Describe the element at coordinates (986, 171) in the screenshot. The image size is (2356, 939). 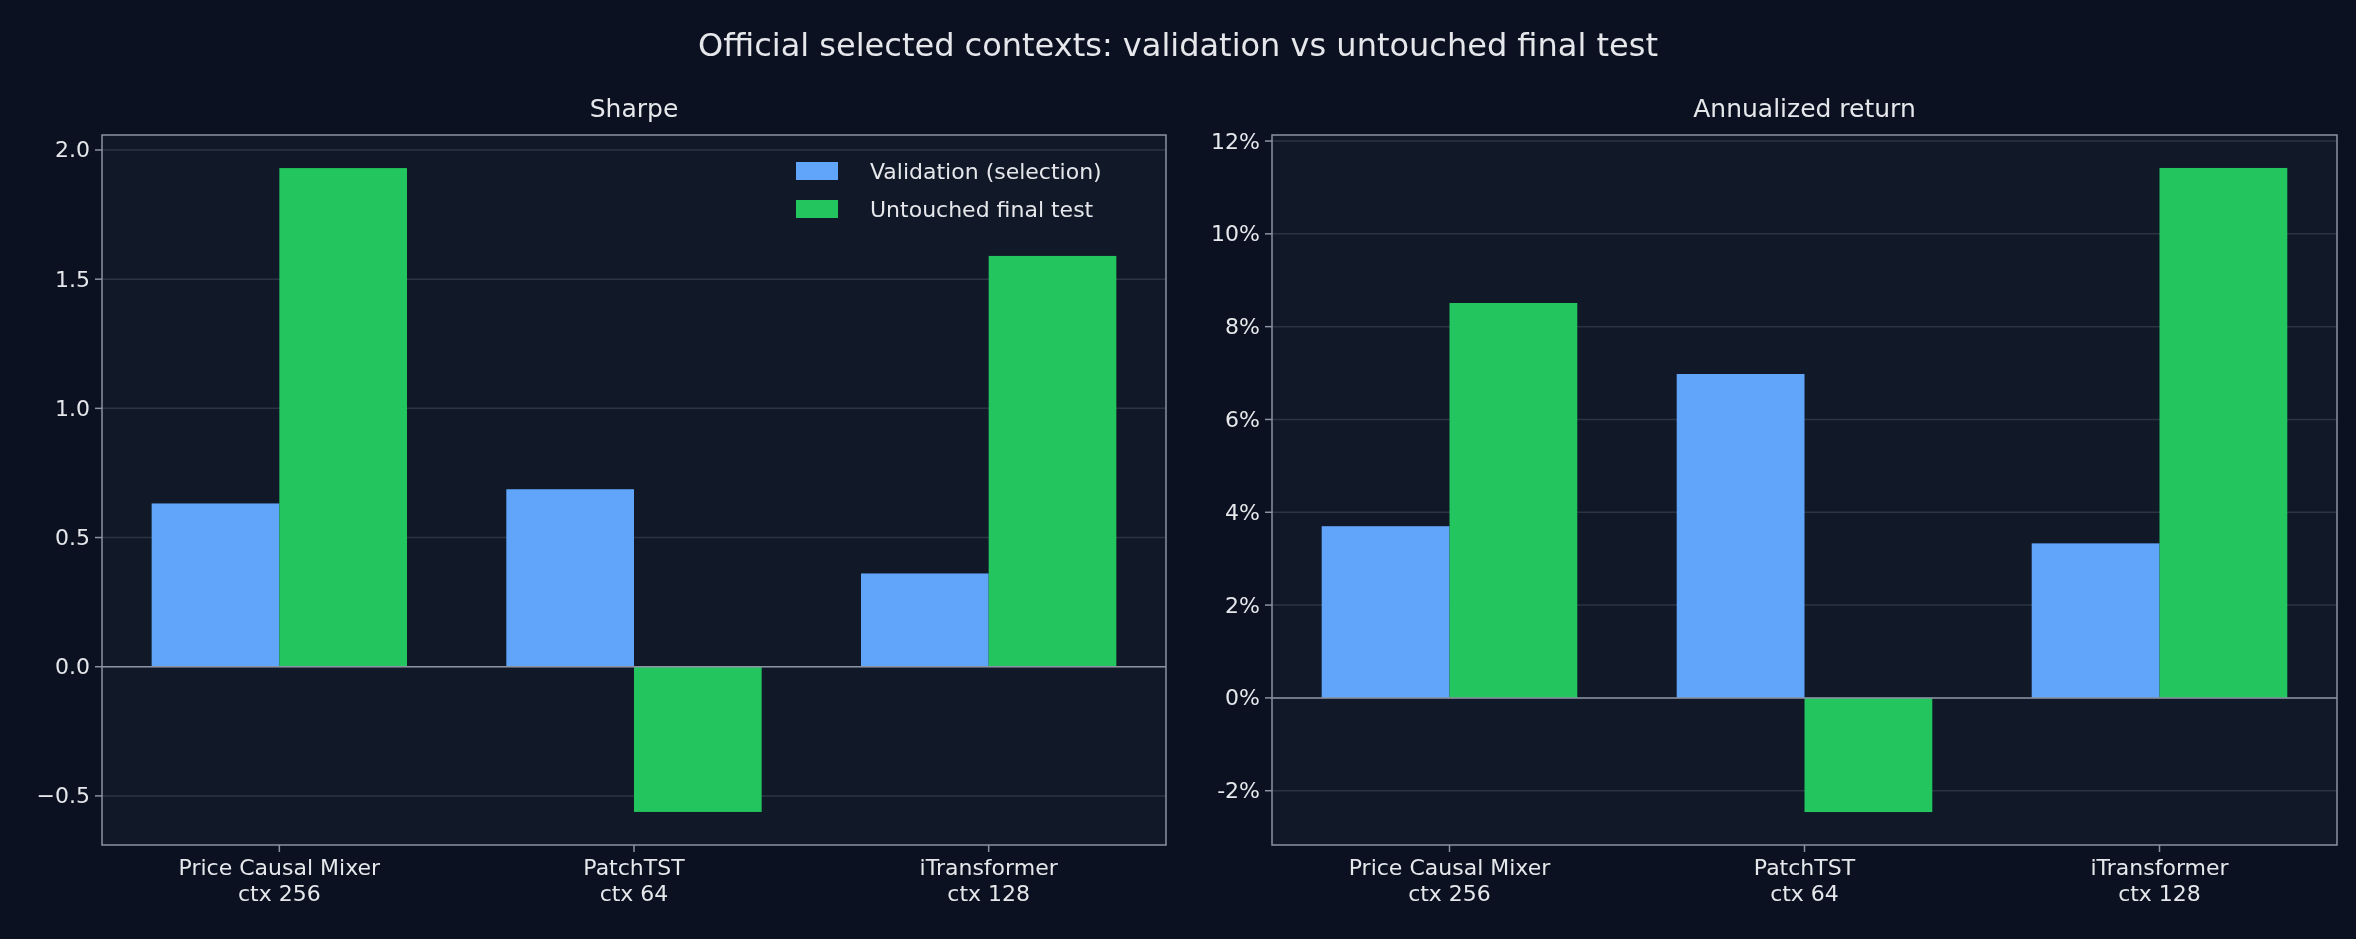
I see `legend-label: Validation (selection)` at that location.